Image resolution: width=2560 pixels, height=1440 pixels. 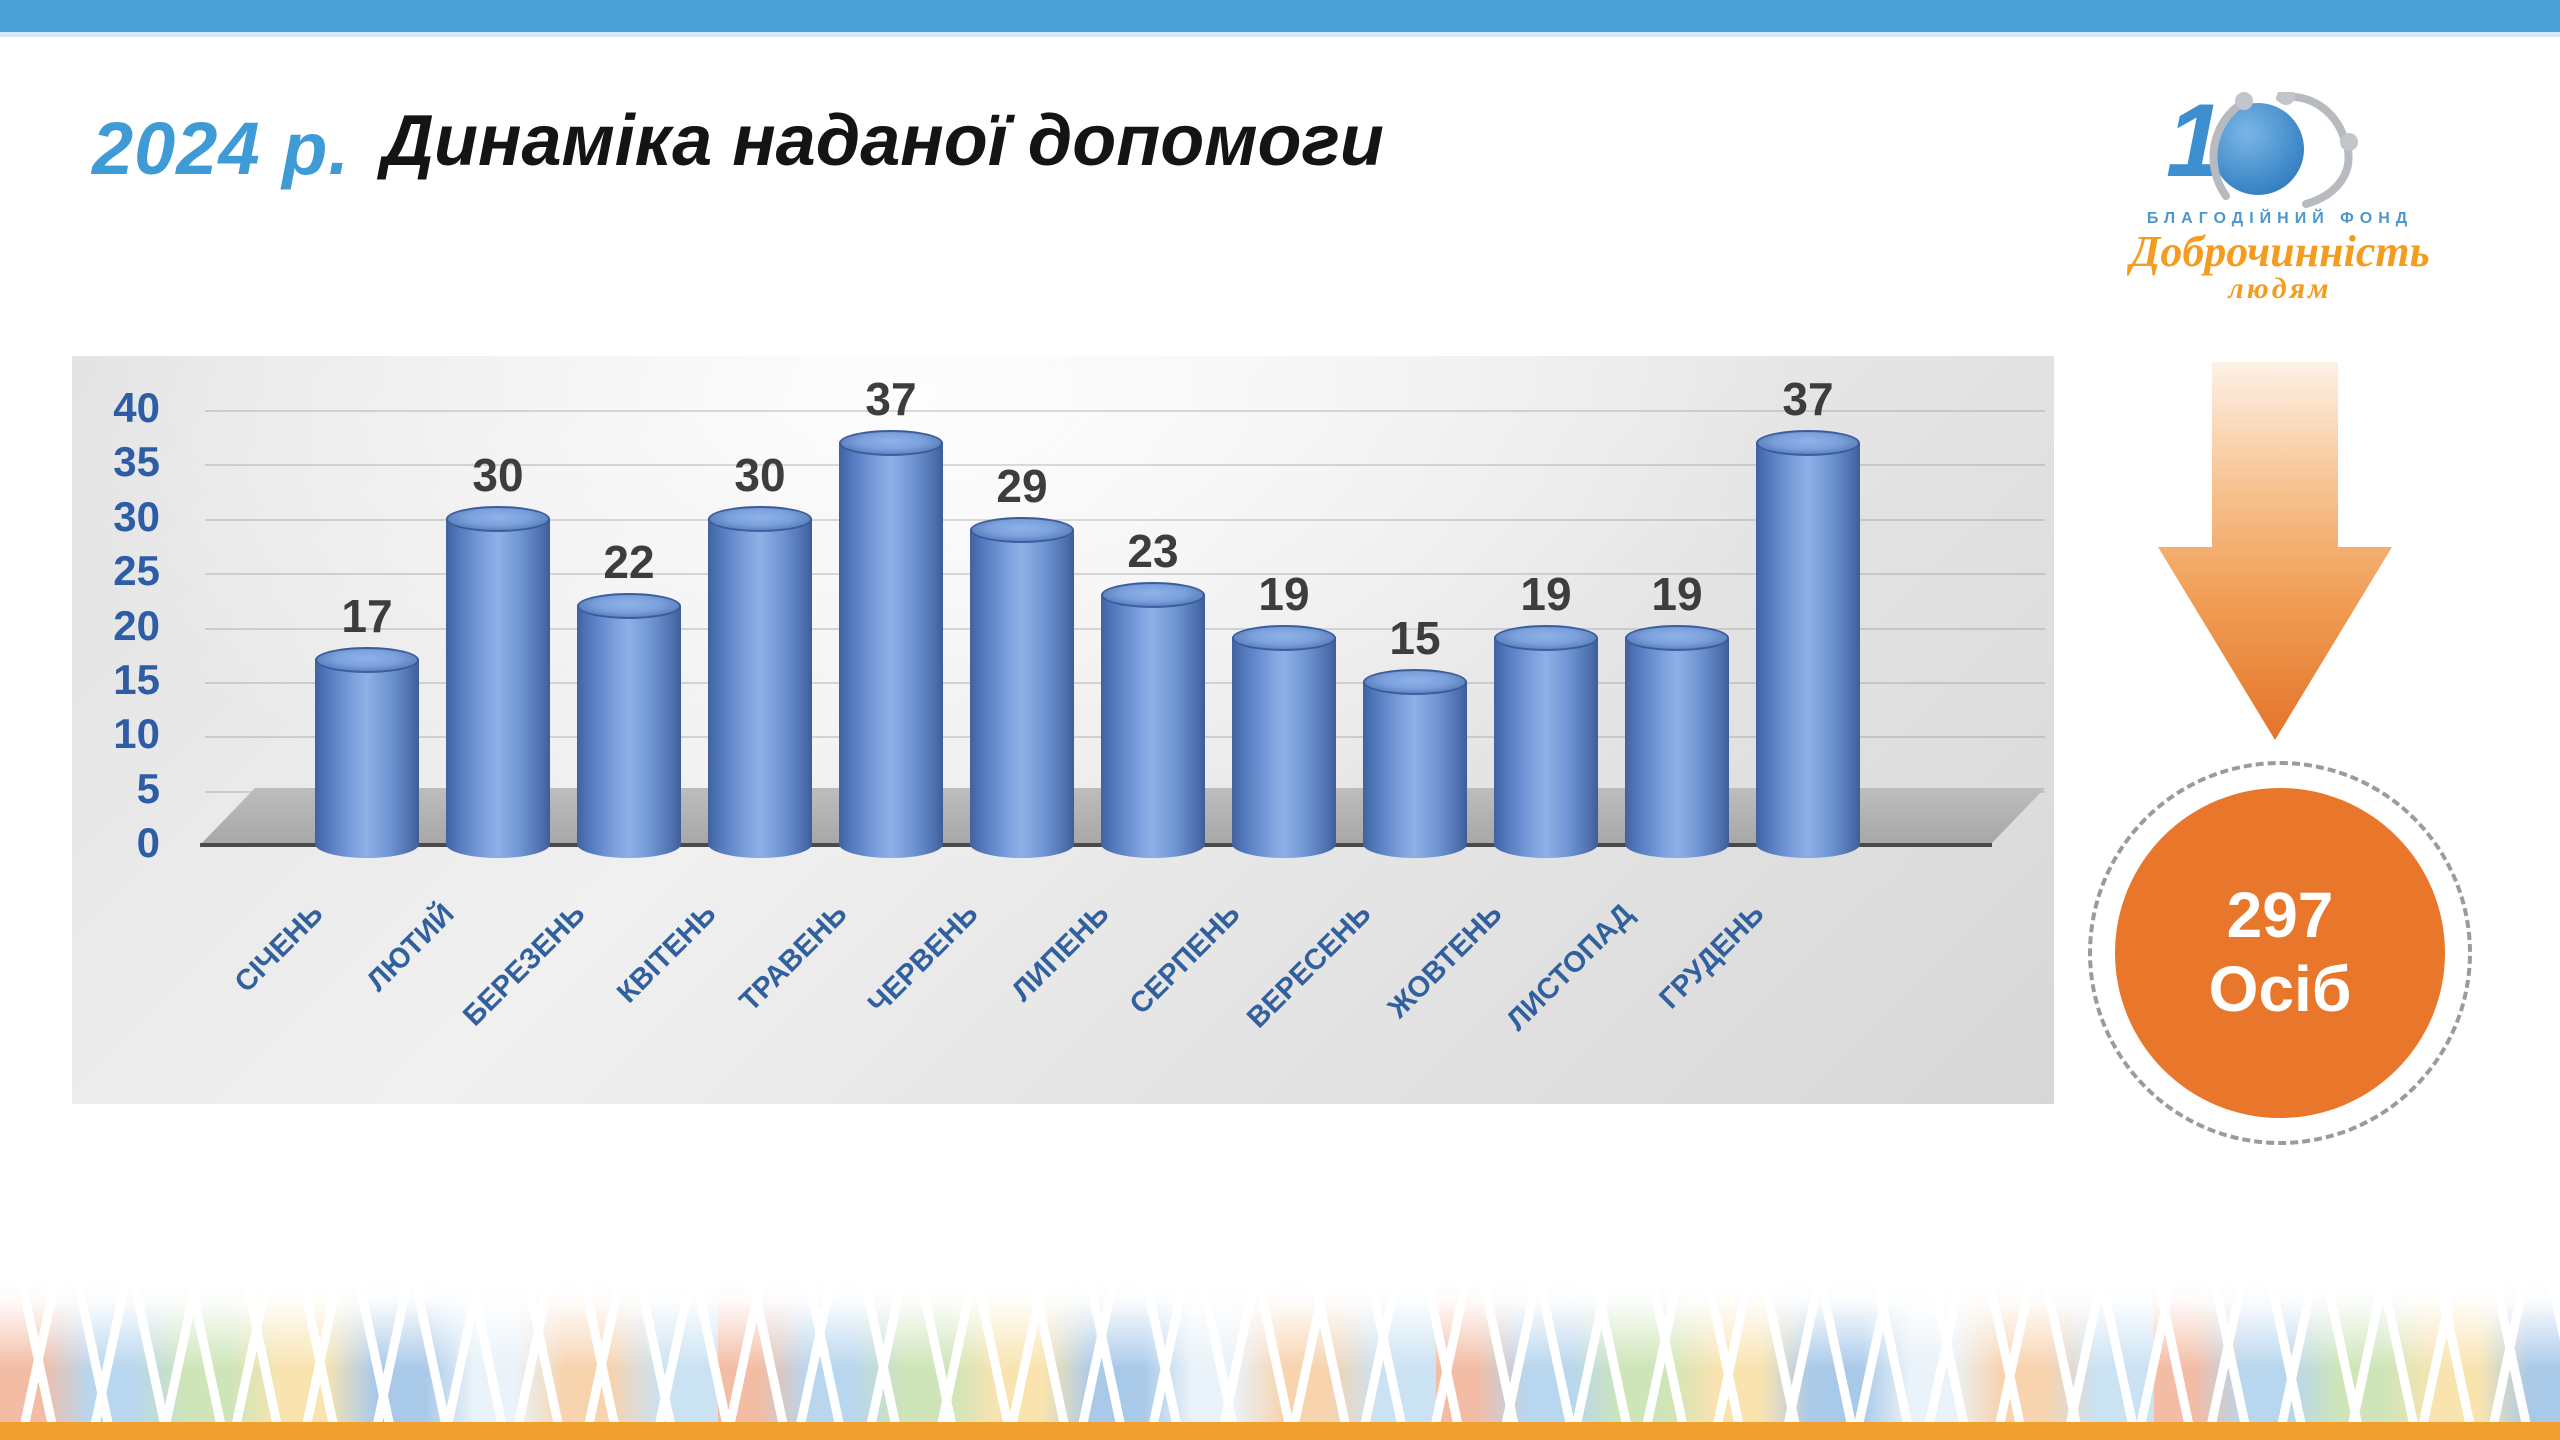 I want to click on logo-org-name-2: людям, so click(x=2280, y=288).